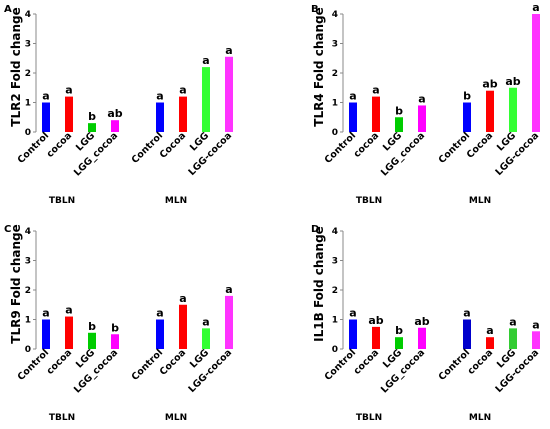  I want to click on panel-letter: B, so click(315, 9).